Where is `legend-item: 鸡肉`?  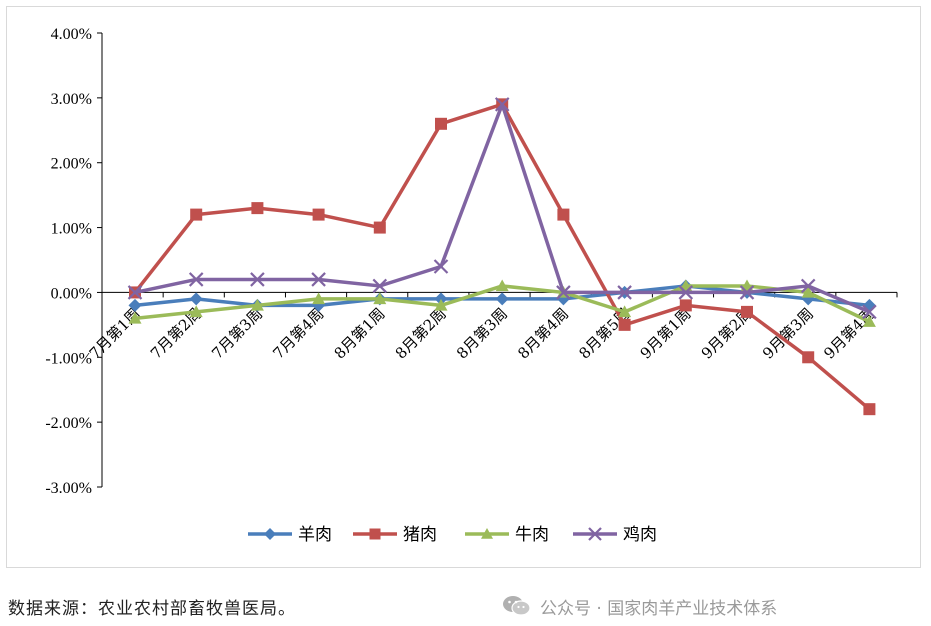
legend-item: 鸡肉 is located at coordinates (615, 535).